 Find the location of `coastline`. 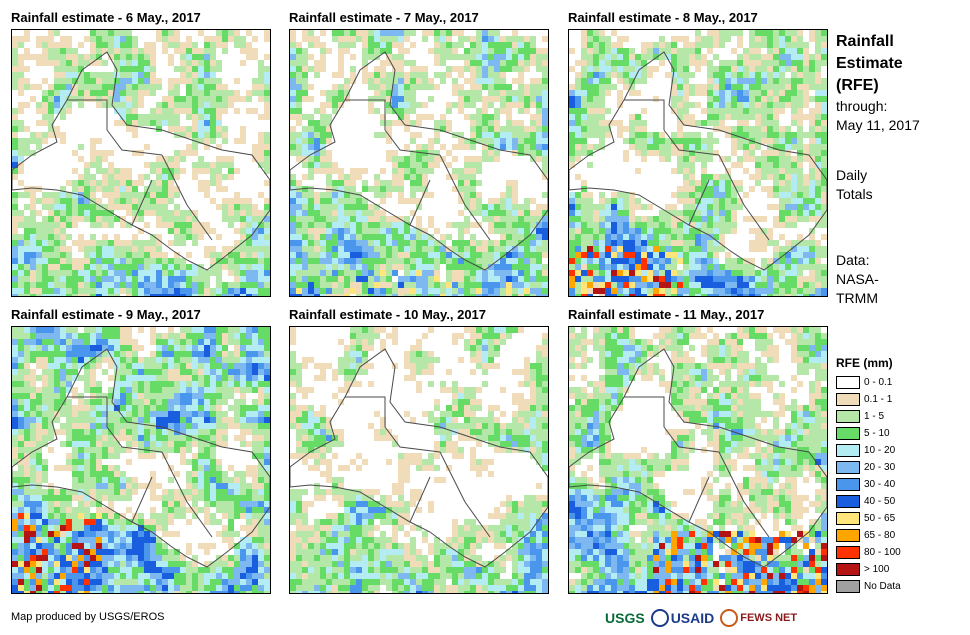

coastline is located at coordinates (141, 161).